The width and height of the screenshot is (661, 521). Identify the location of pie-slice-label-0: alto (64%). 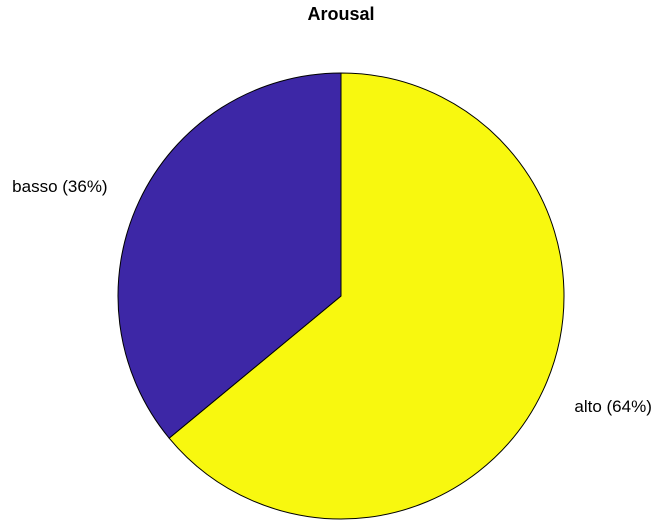
(612, 406).